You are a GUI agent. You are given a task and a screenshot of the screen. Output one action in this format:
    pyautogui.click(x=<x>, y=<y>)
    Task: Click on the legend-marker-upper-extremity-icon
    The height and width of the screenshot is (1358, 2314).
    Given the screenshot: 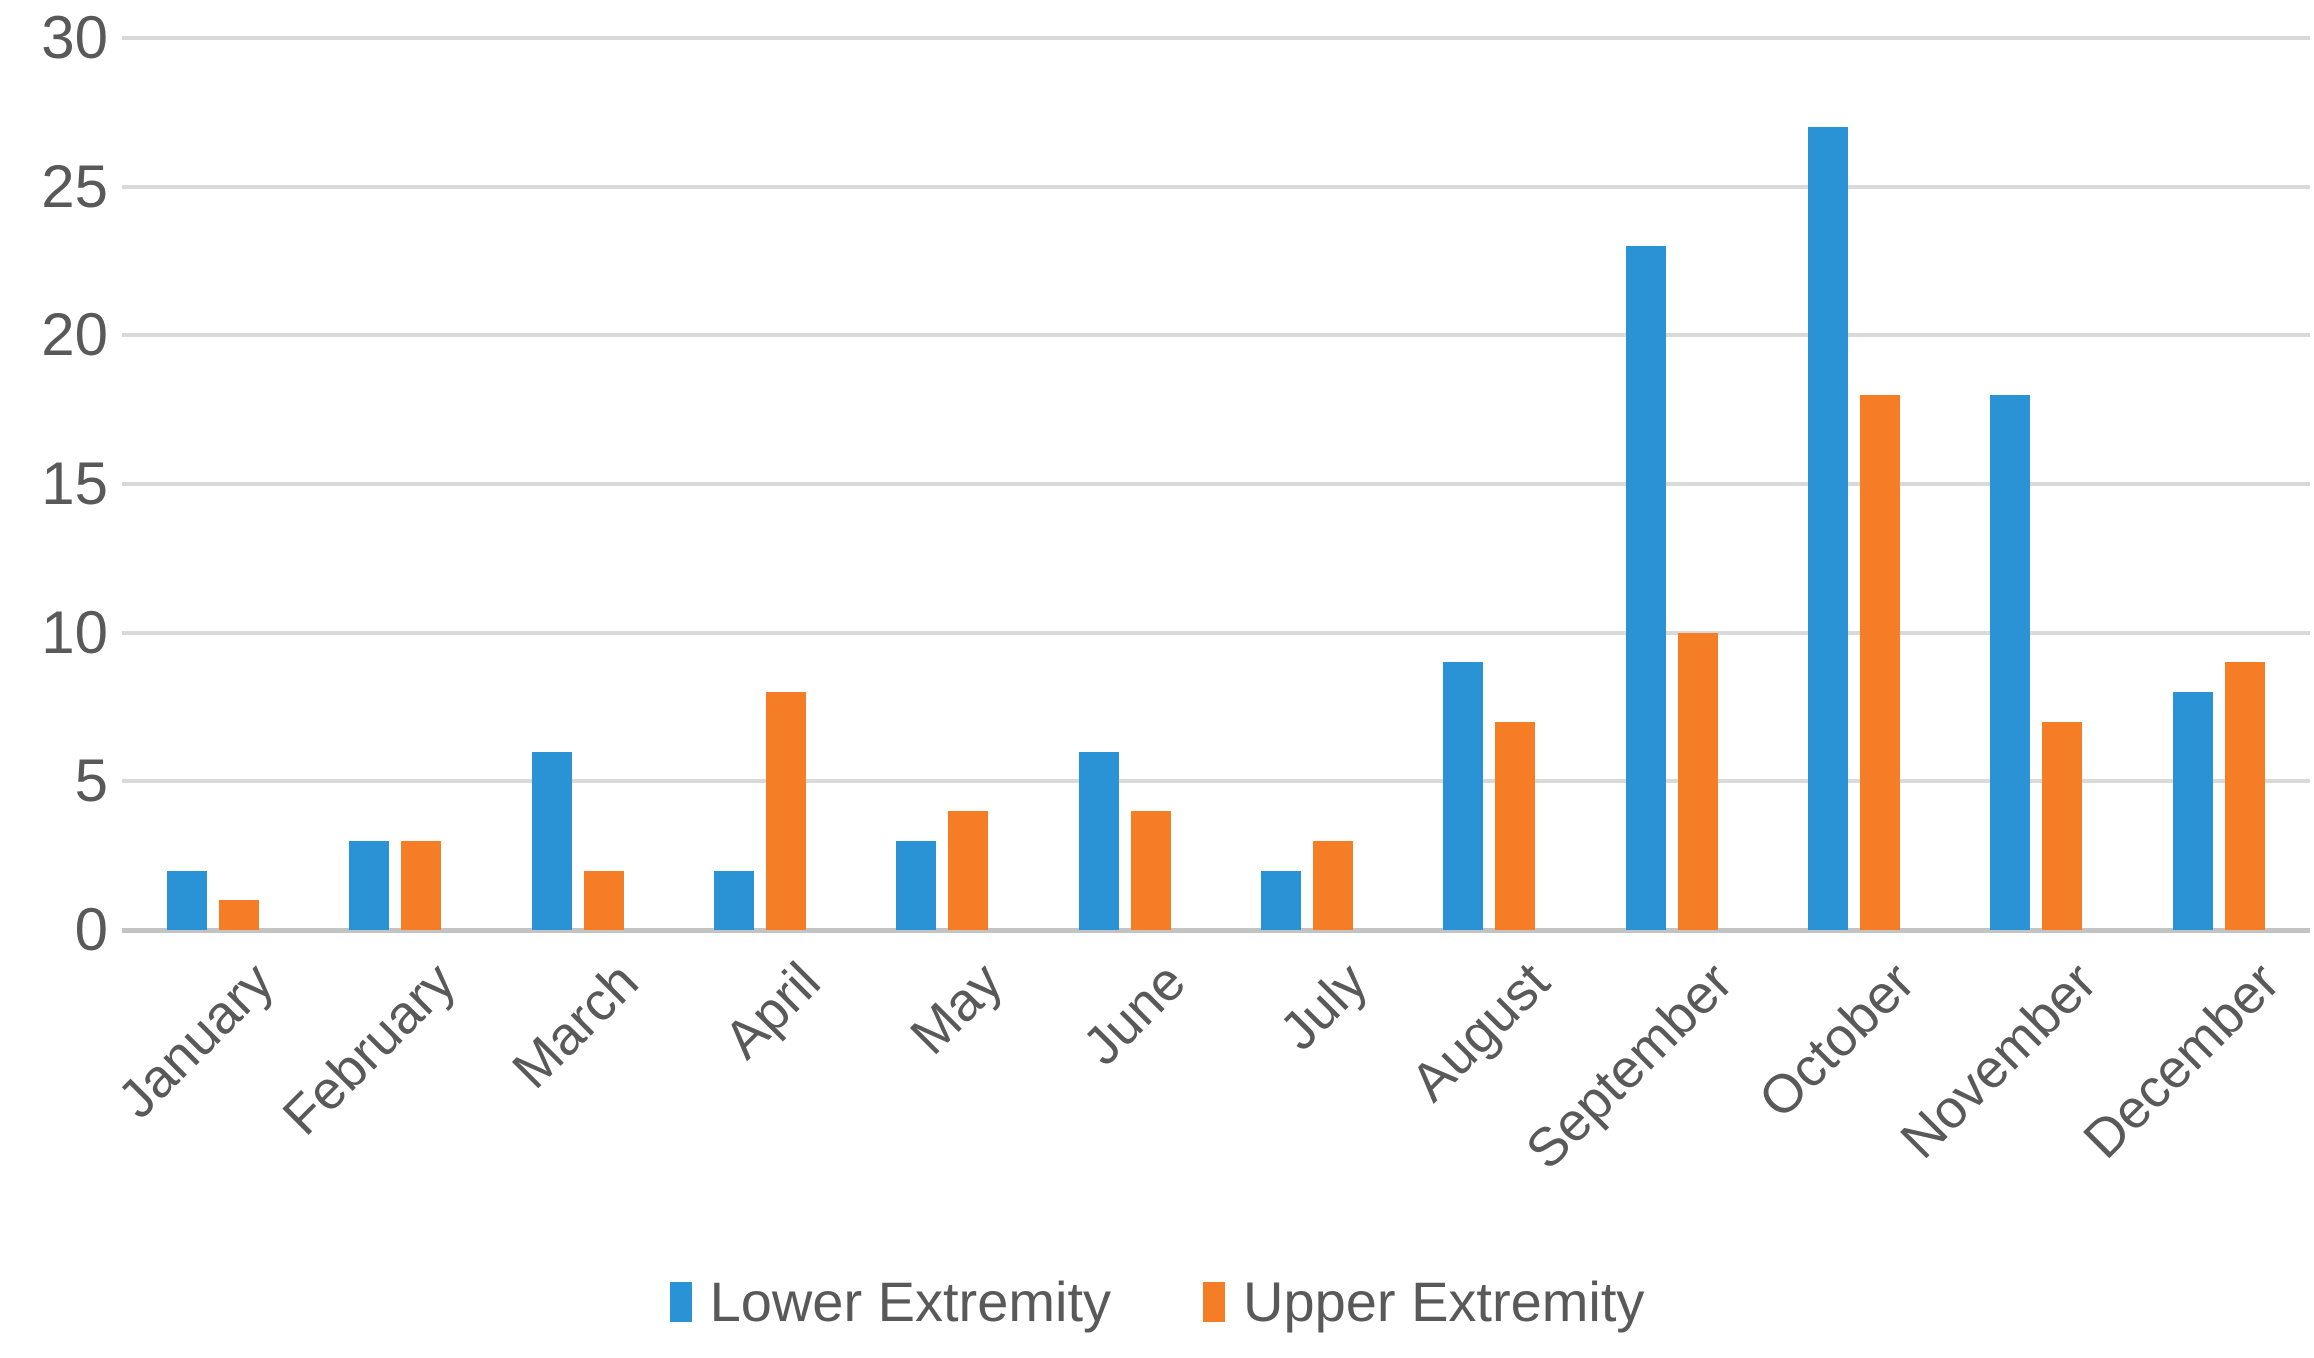 What is the action you would take?
    pyautogui.click(x=1214, y=1302)
    